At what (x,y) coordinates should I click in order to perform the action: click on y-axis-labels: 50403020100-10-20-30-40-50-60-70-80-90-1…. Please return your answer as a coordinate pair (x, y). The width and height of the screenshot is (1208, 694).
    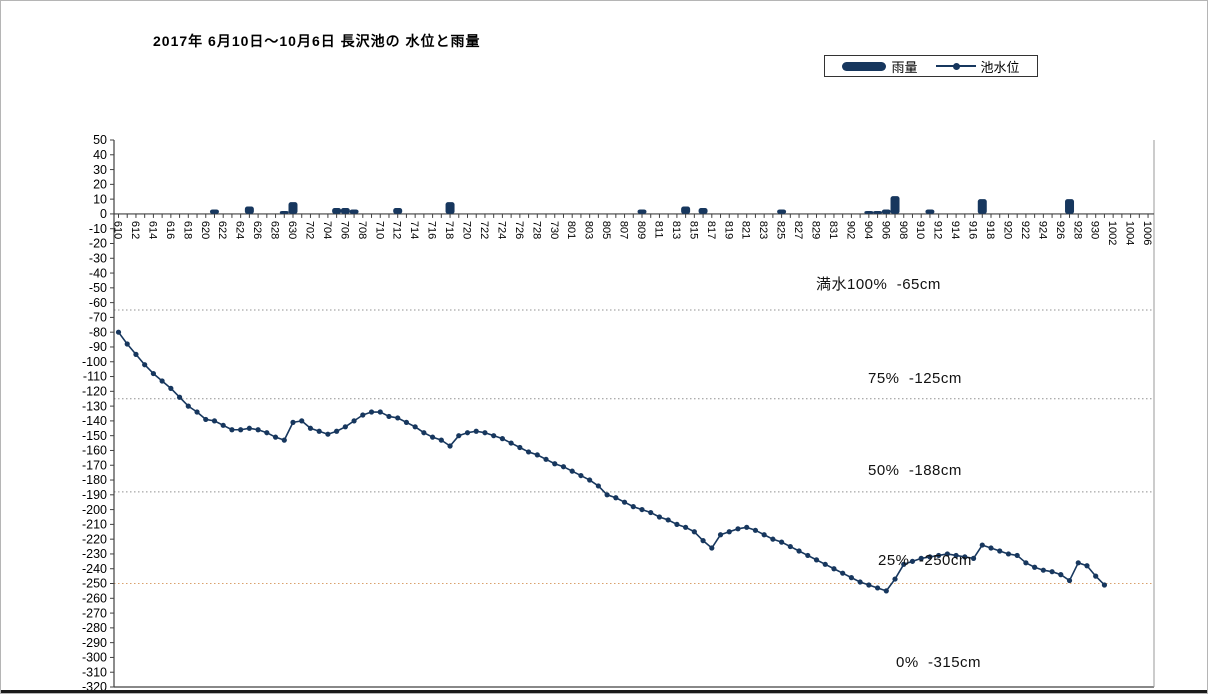
    Looking at the image, I should click on (98, 413).